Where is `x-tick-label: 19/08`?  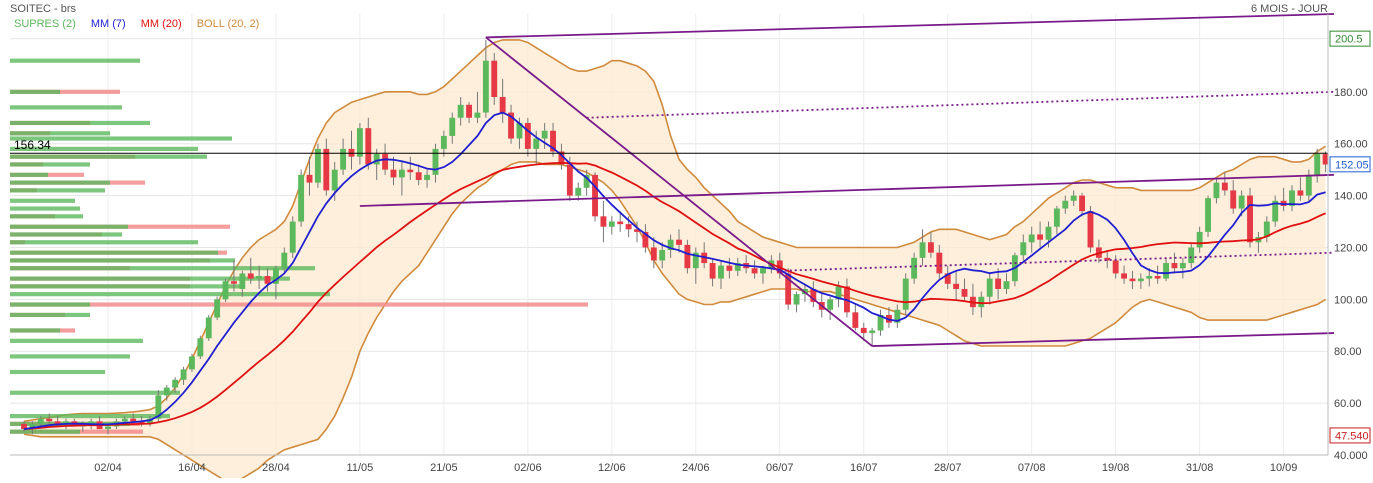 x-tick-label: 19/08 is located at coordinates (1116, 468).